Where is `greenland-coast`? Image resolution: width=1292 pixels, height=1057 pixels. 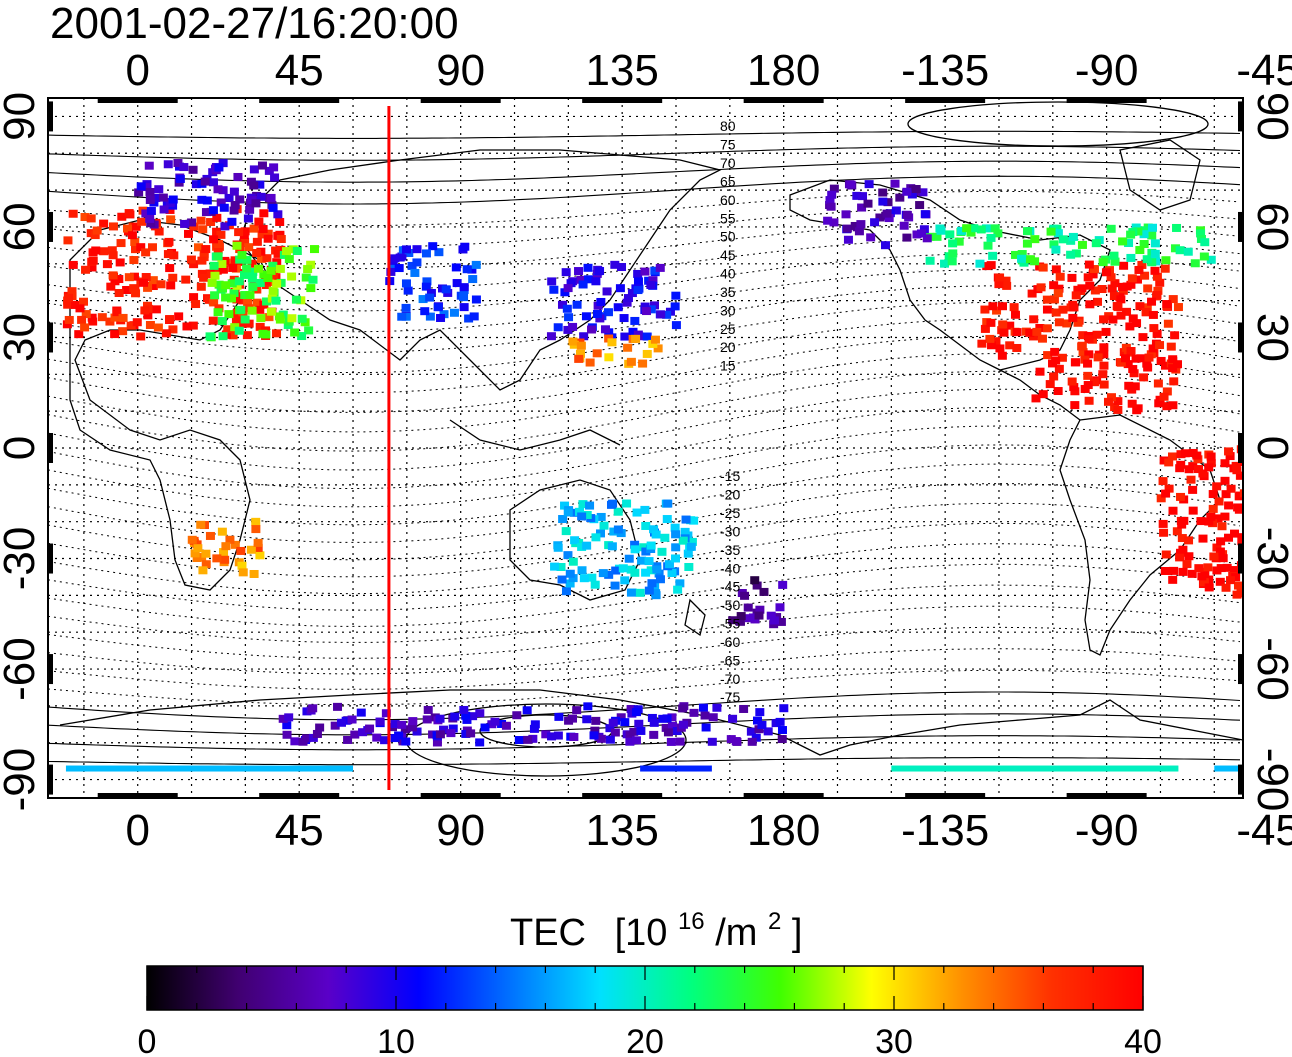
greenland-coast is located at coordinates (1160, 175).